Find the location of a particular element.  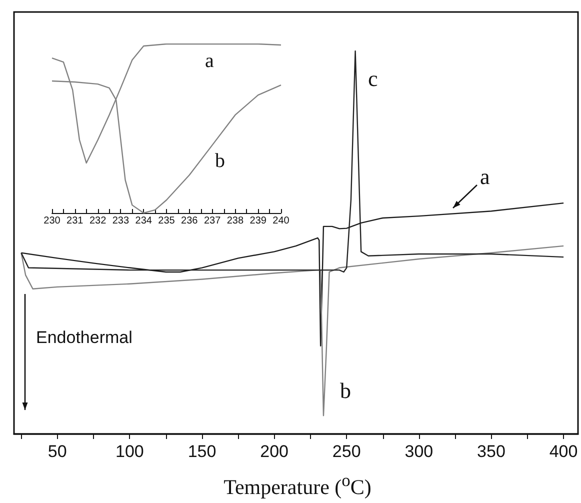

x-tick-label: 239 is located at coordinates (258, 221).